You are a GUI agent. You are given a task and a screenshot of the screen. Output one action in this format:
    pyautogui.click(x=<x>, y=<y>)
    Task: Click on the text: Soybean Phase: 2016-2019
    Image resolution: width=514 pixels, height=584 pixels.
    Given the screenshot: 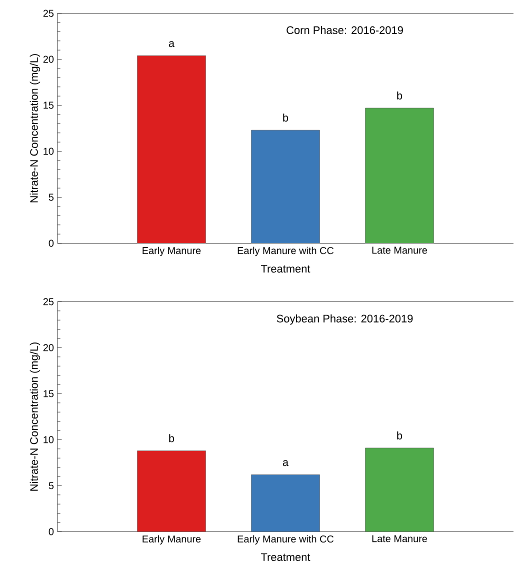 What is the action you would take?
    pyautogui.click(x=344, y=319)
    